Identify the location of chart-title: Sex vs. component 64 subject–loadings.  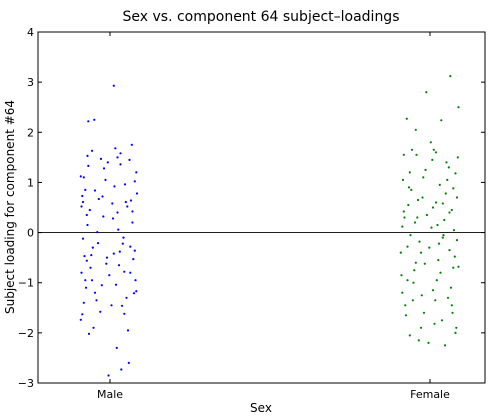
(261, 17).